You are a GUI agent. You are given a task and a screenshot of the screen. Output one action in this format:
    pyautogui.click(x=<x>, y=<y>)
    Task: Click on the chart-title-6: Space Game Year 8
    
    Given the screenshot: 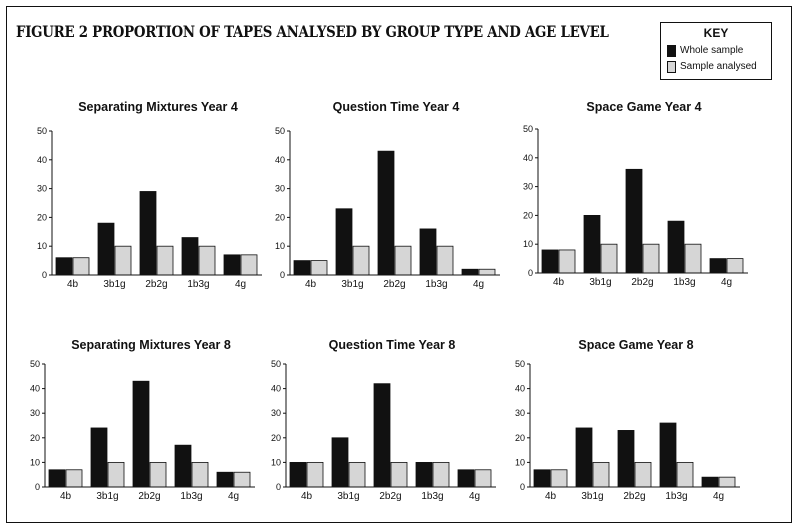 What is the action you would take?
    pyautogui.click(x=635, y=345)
    